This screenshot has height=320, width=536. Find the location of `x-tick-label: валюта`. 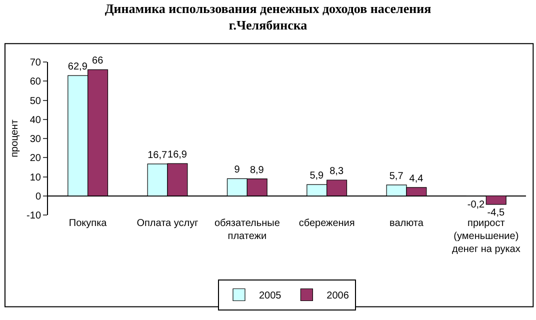

x-tick-label: валюта is located at coordinates (407, 223).